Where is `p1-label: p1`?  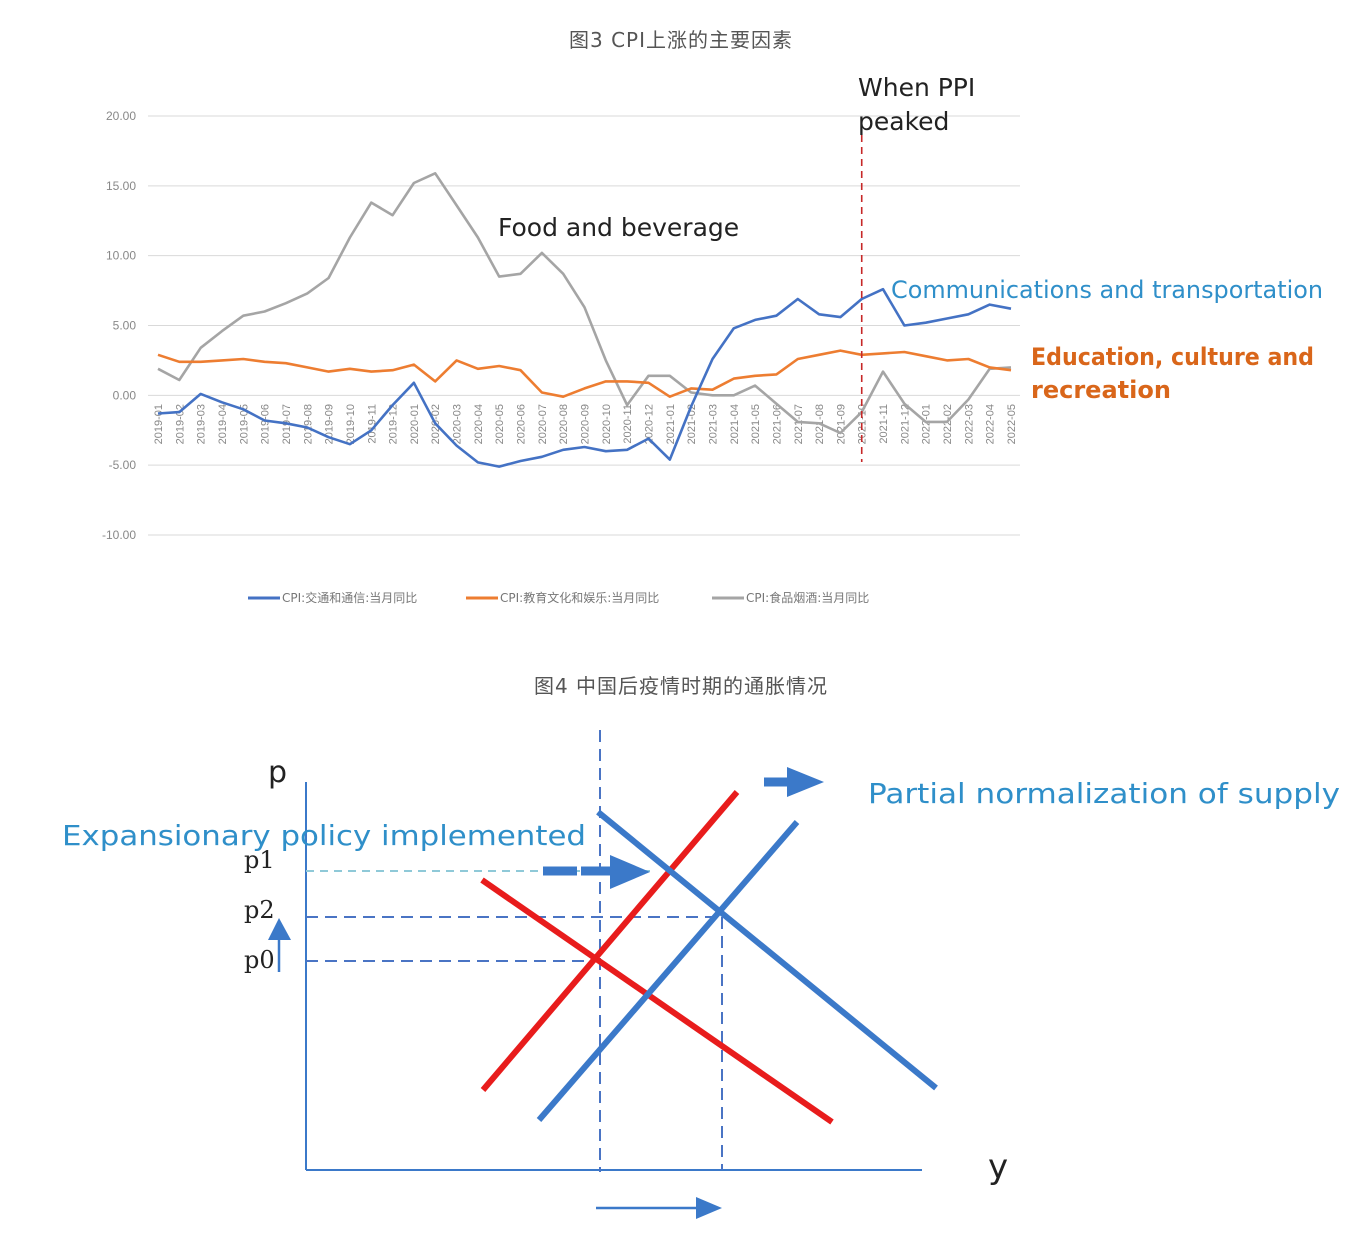 p1-label: p1 is located at coordinates (259, 860).